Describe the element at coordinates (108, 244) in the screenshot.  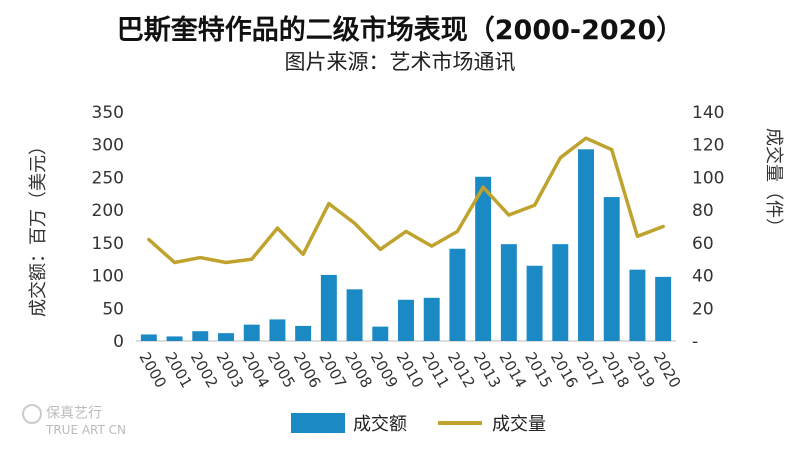
I see `y-left-tick-label: 150` at that location.